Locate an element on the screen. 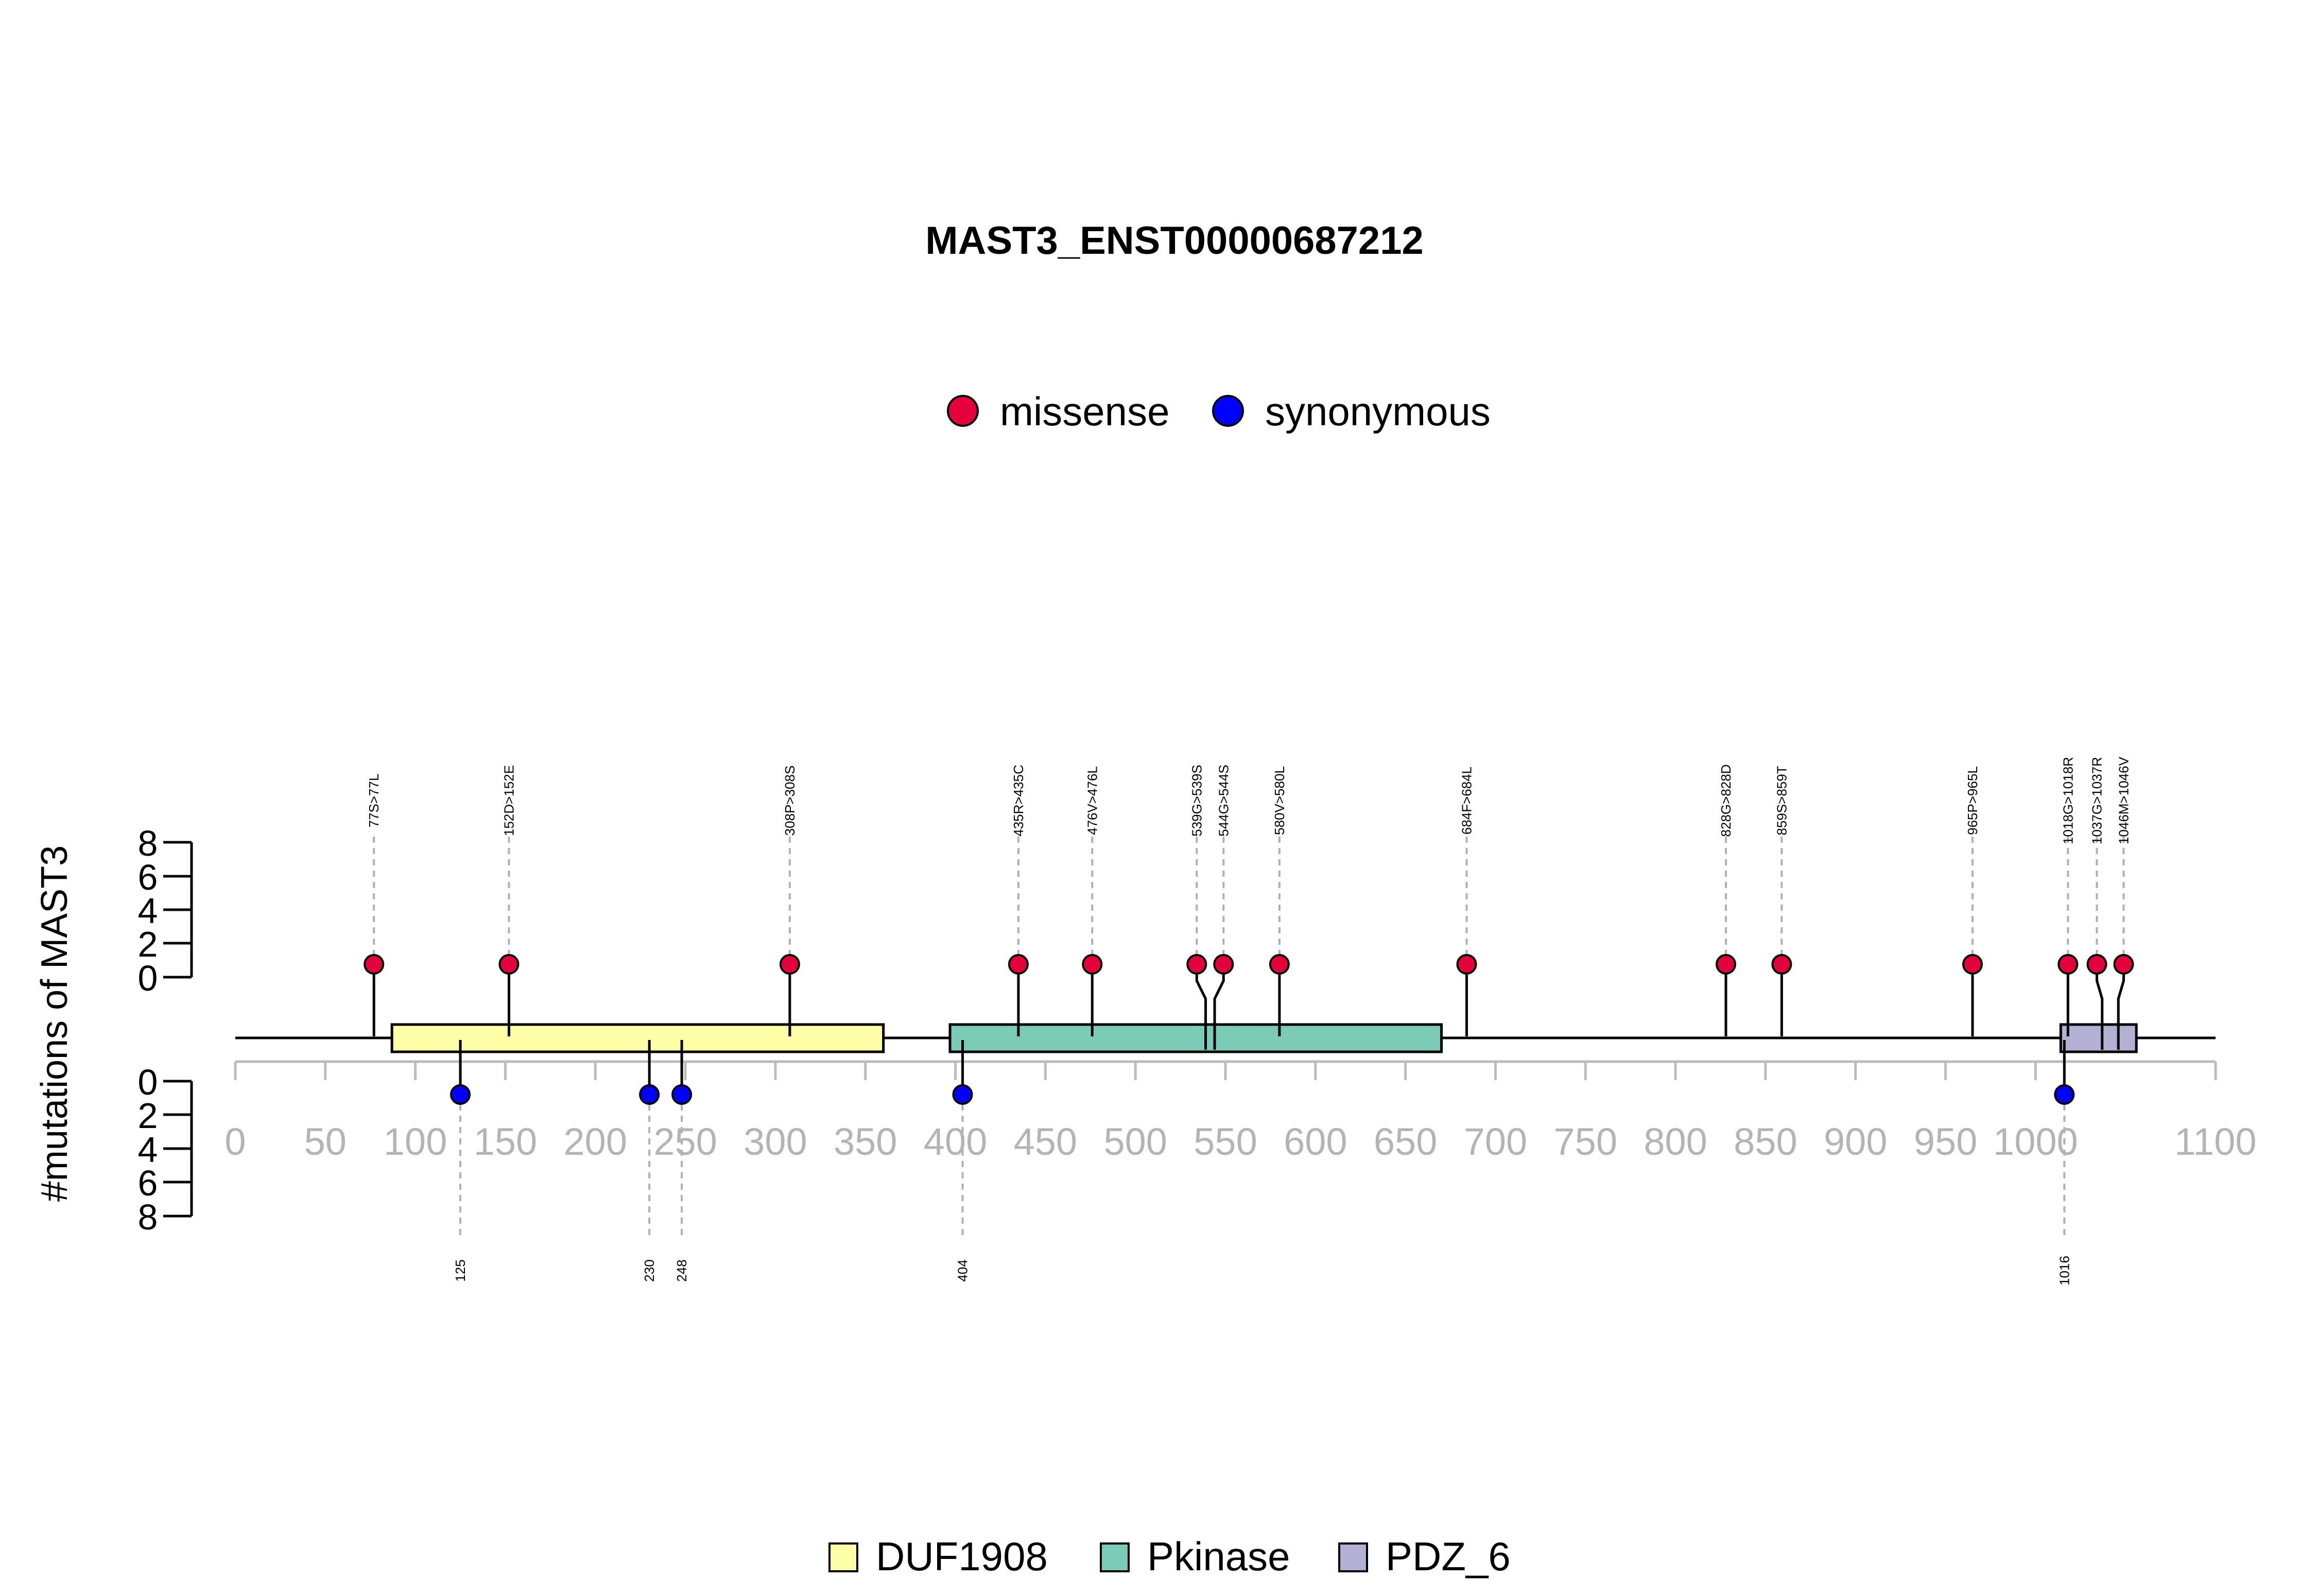 The height and width of the screenshot is (1596, 2317). synonymous-label: 230 is located at coordinates (649, 1270).